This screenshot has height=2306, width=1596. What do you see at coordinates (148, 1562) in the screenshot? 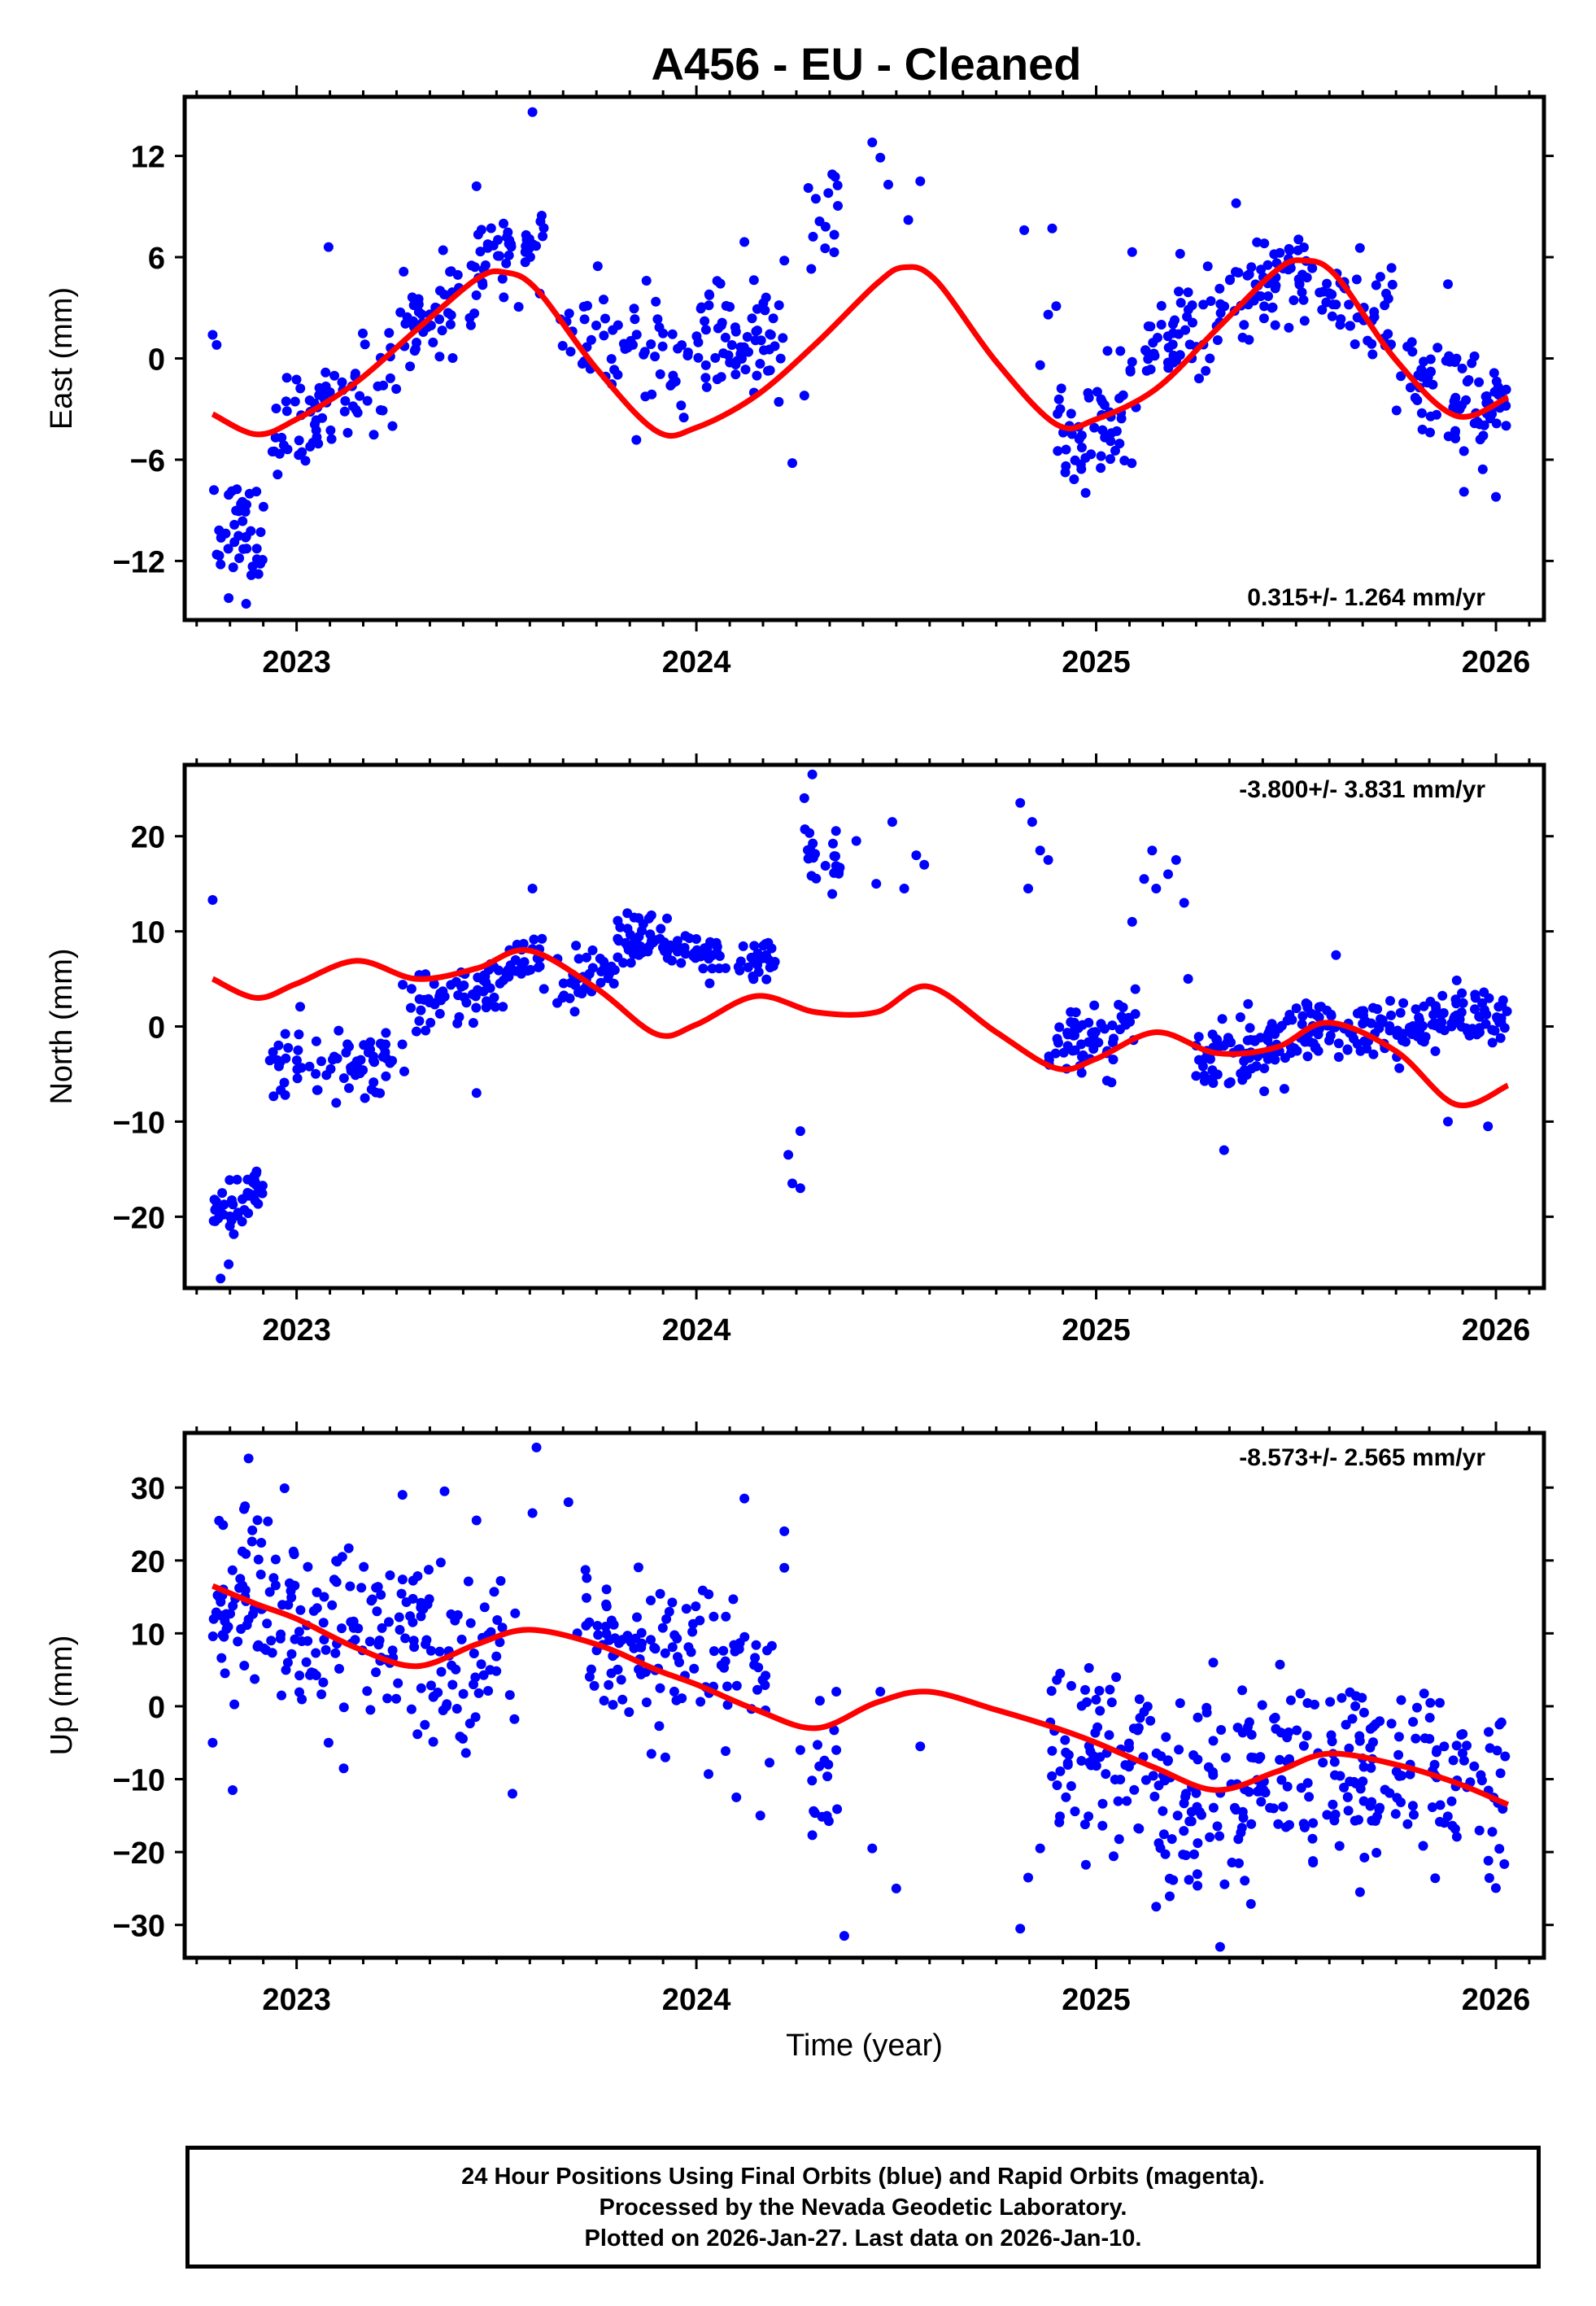
I see `up-y-tick-label: 20` at bounding box center [148, 1562].